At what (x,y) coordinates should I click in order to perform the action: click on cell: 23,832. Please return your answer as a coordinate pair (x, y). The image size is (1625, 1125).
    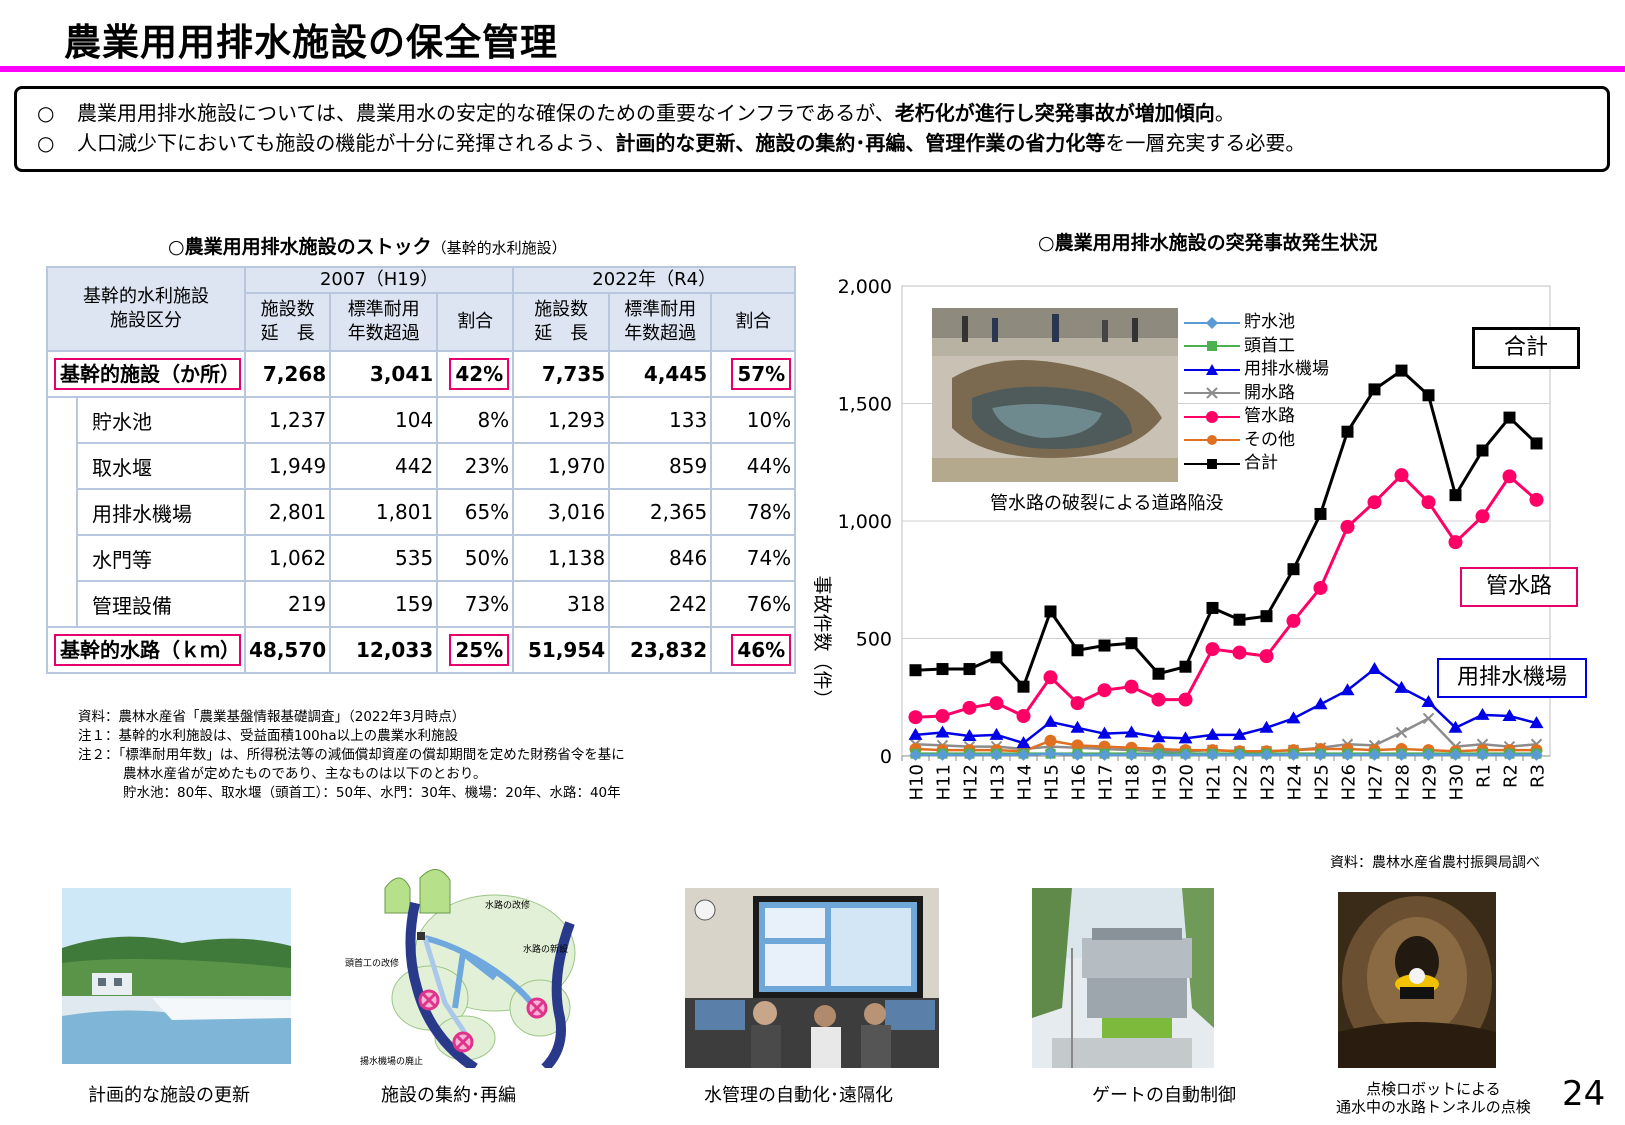
    Looking at the image, I should click on (660, 650).